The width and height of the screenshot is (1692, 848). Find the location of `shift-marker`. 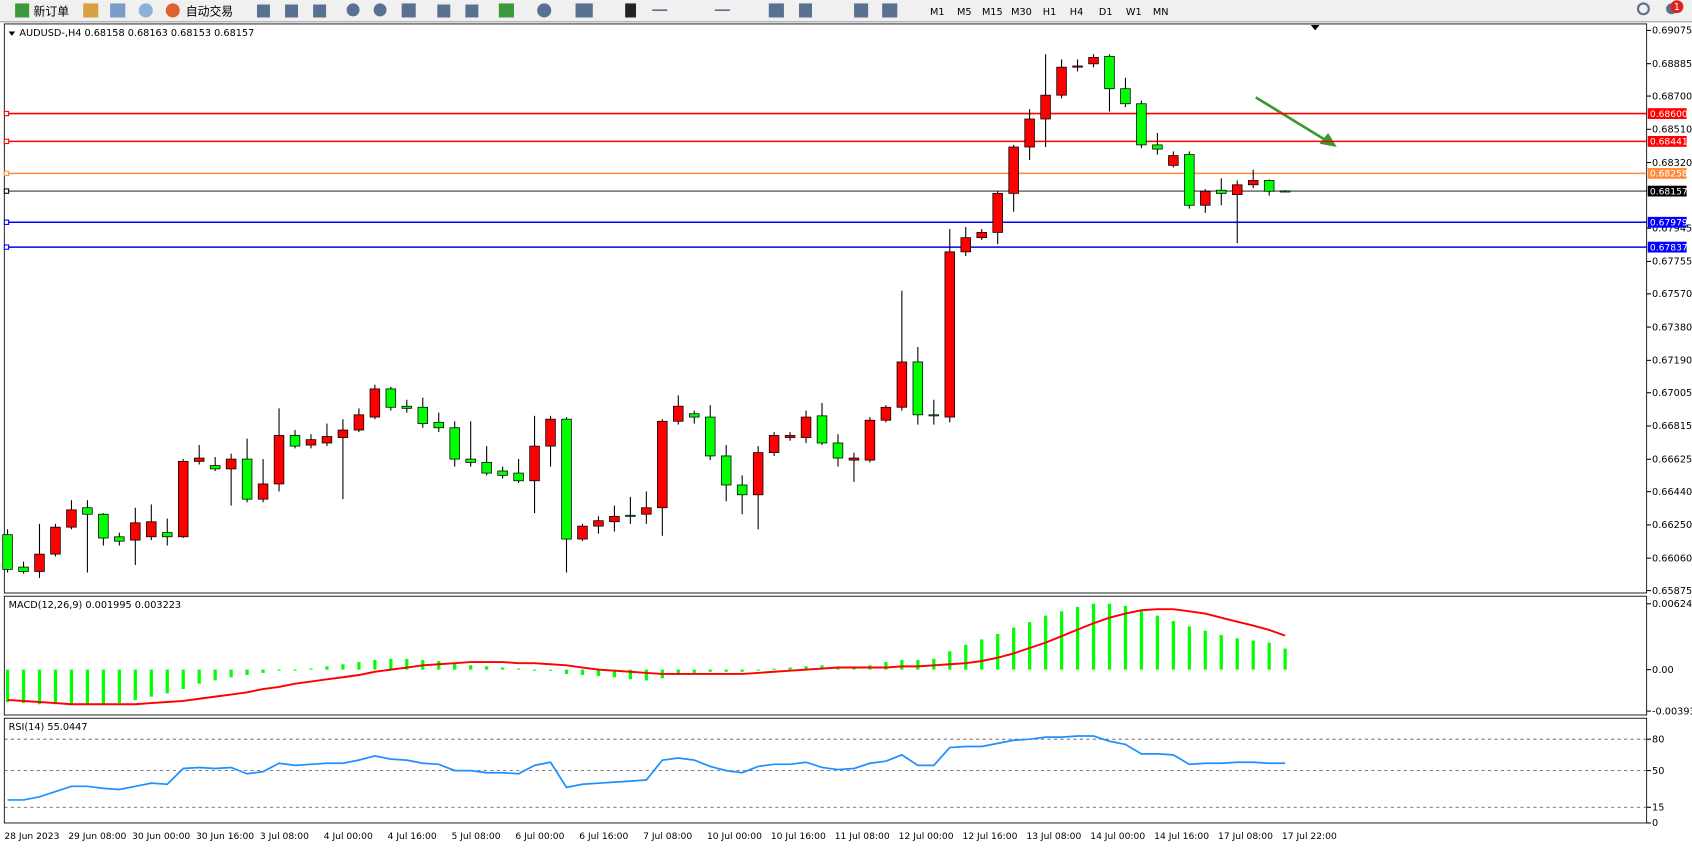

shift-marker is located at coordinates (1315, 28).